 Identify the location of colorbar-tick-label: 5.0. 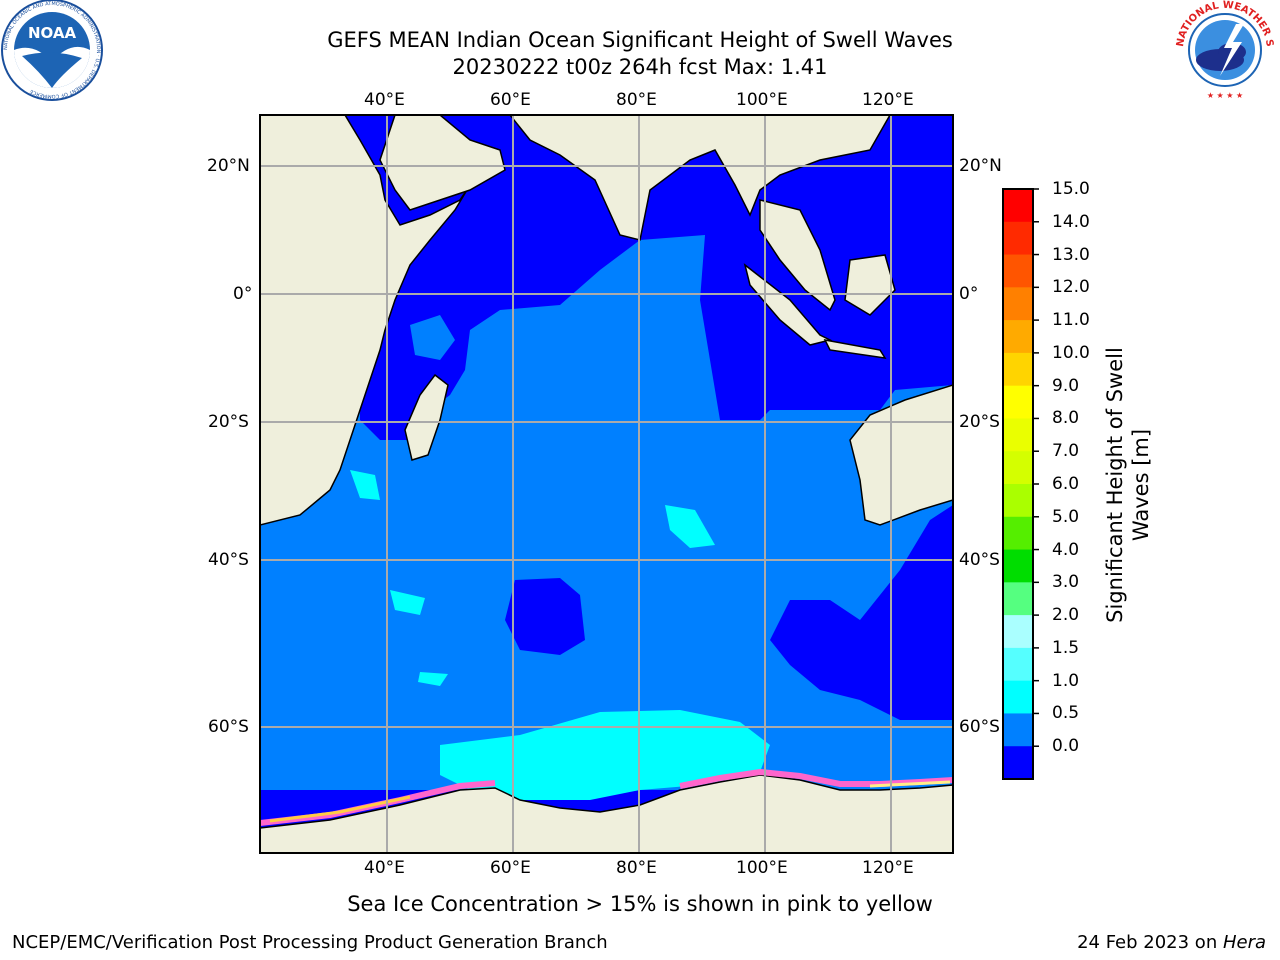
(1066, 516).